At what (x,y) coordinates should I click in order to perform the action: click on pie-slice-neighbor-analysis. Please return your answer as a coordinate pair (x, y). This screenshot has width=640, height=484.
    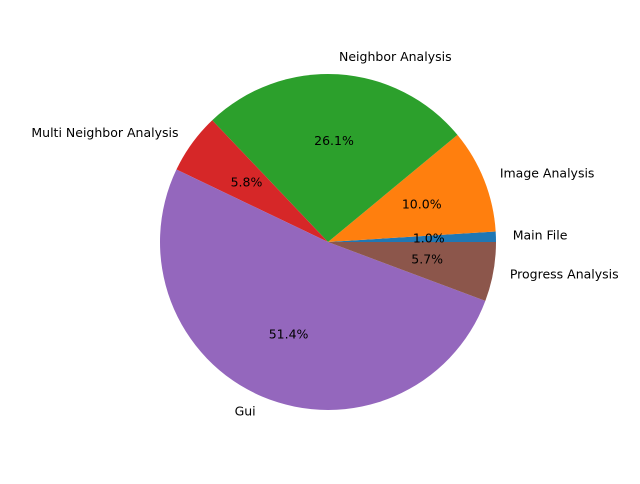
    Looking at the image, I should click on (335, 158).